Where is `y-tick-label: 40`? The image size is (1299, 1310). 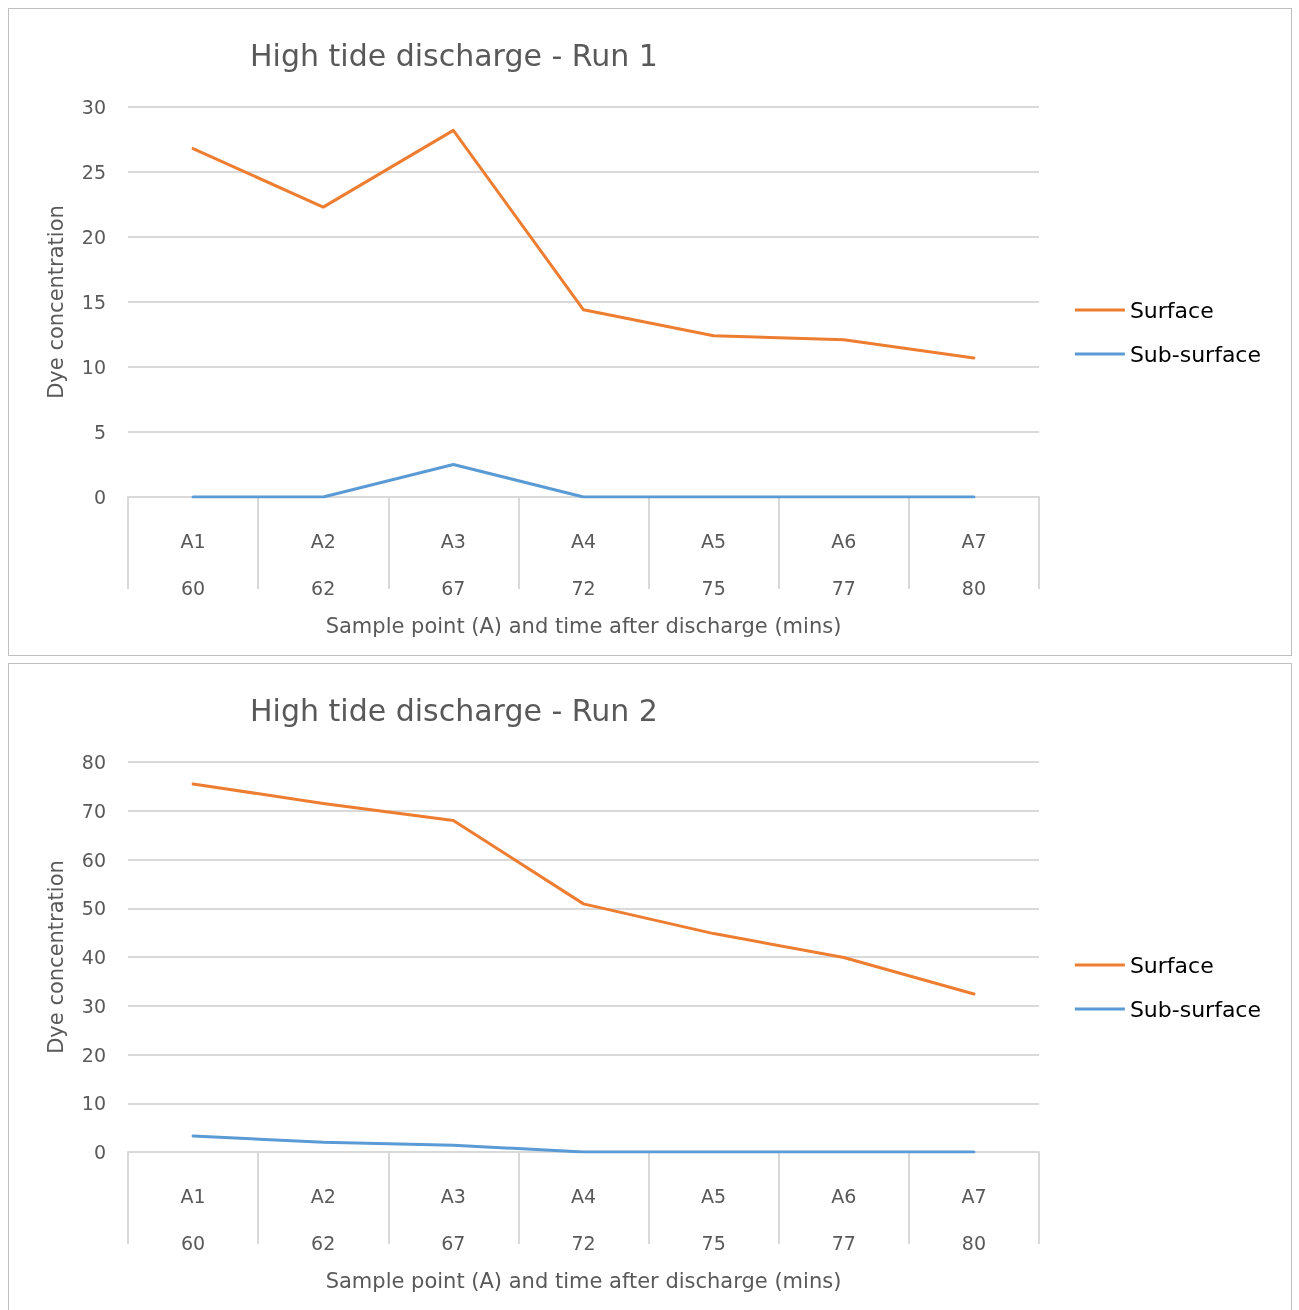
y-tick-label: 40 is located at coordinates (93, 957).